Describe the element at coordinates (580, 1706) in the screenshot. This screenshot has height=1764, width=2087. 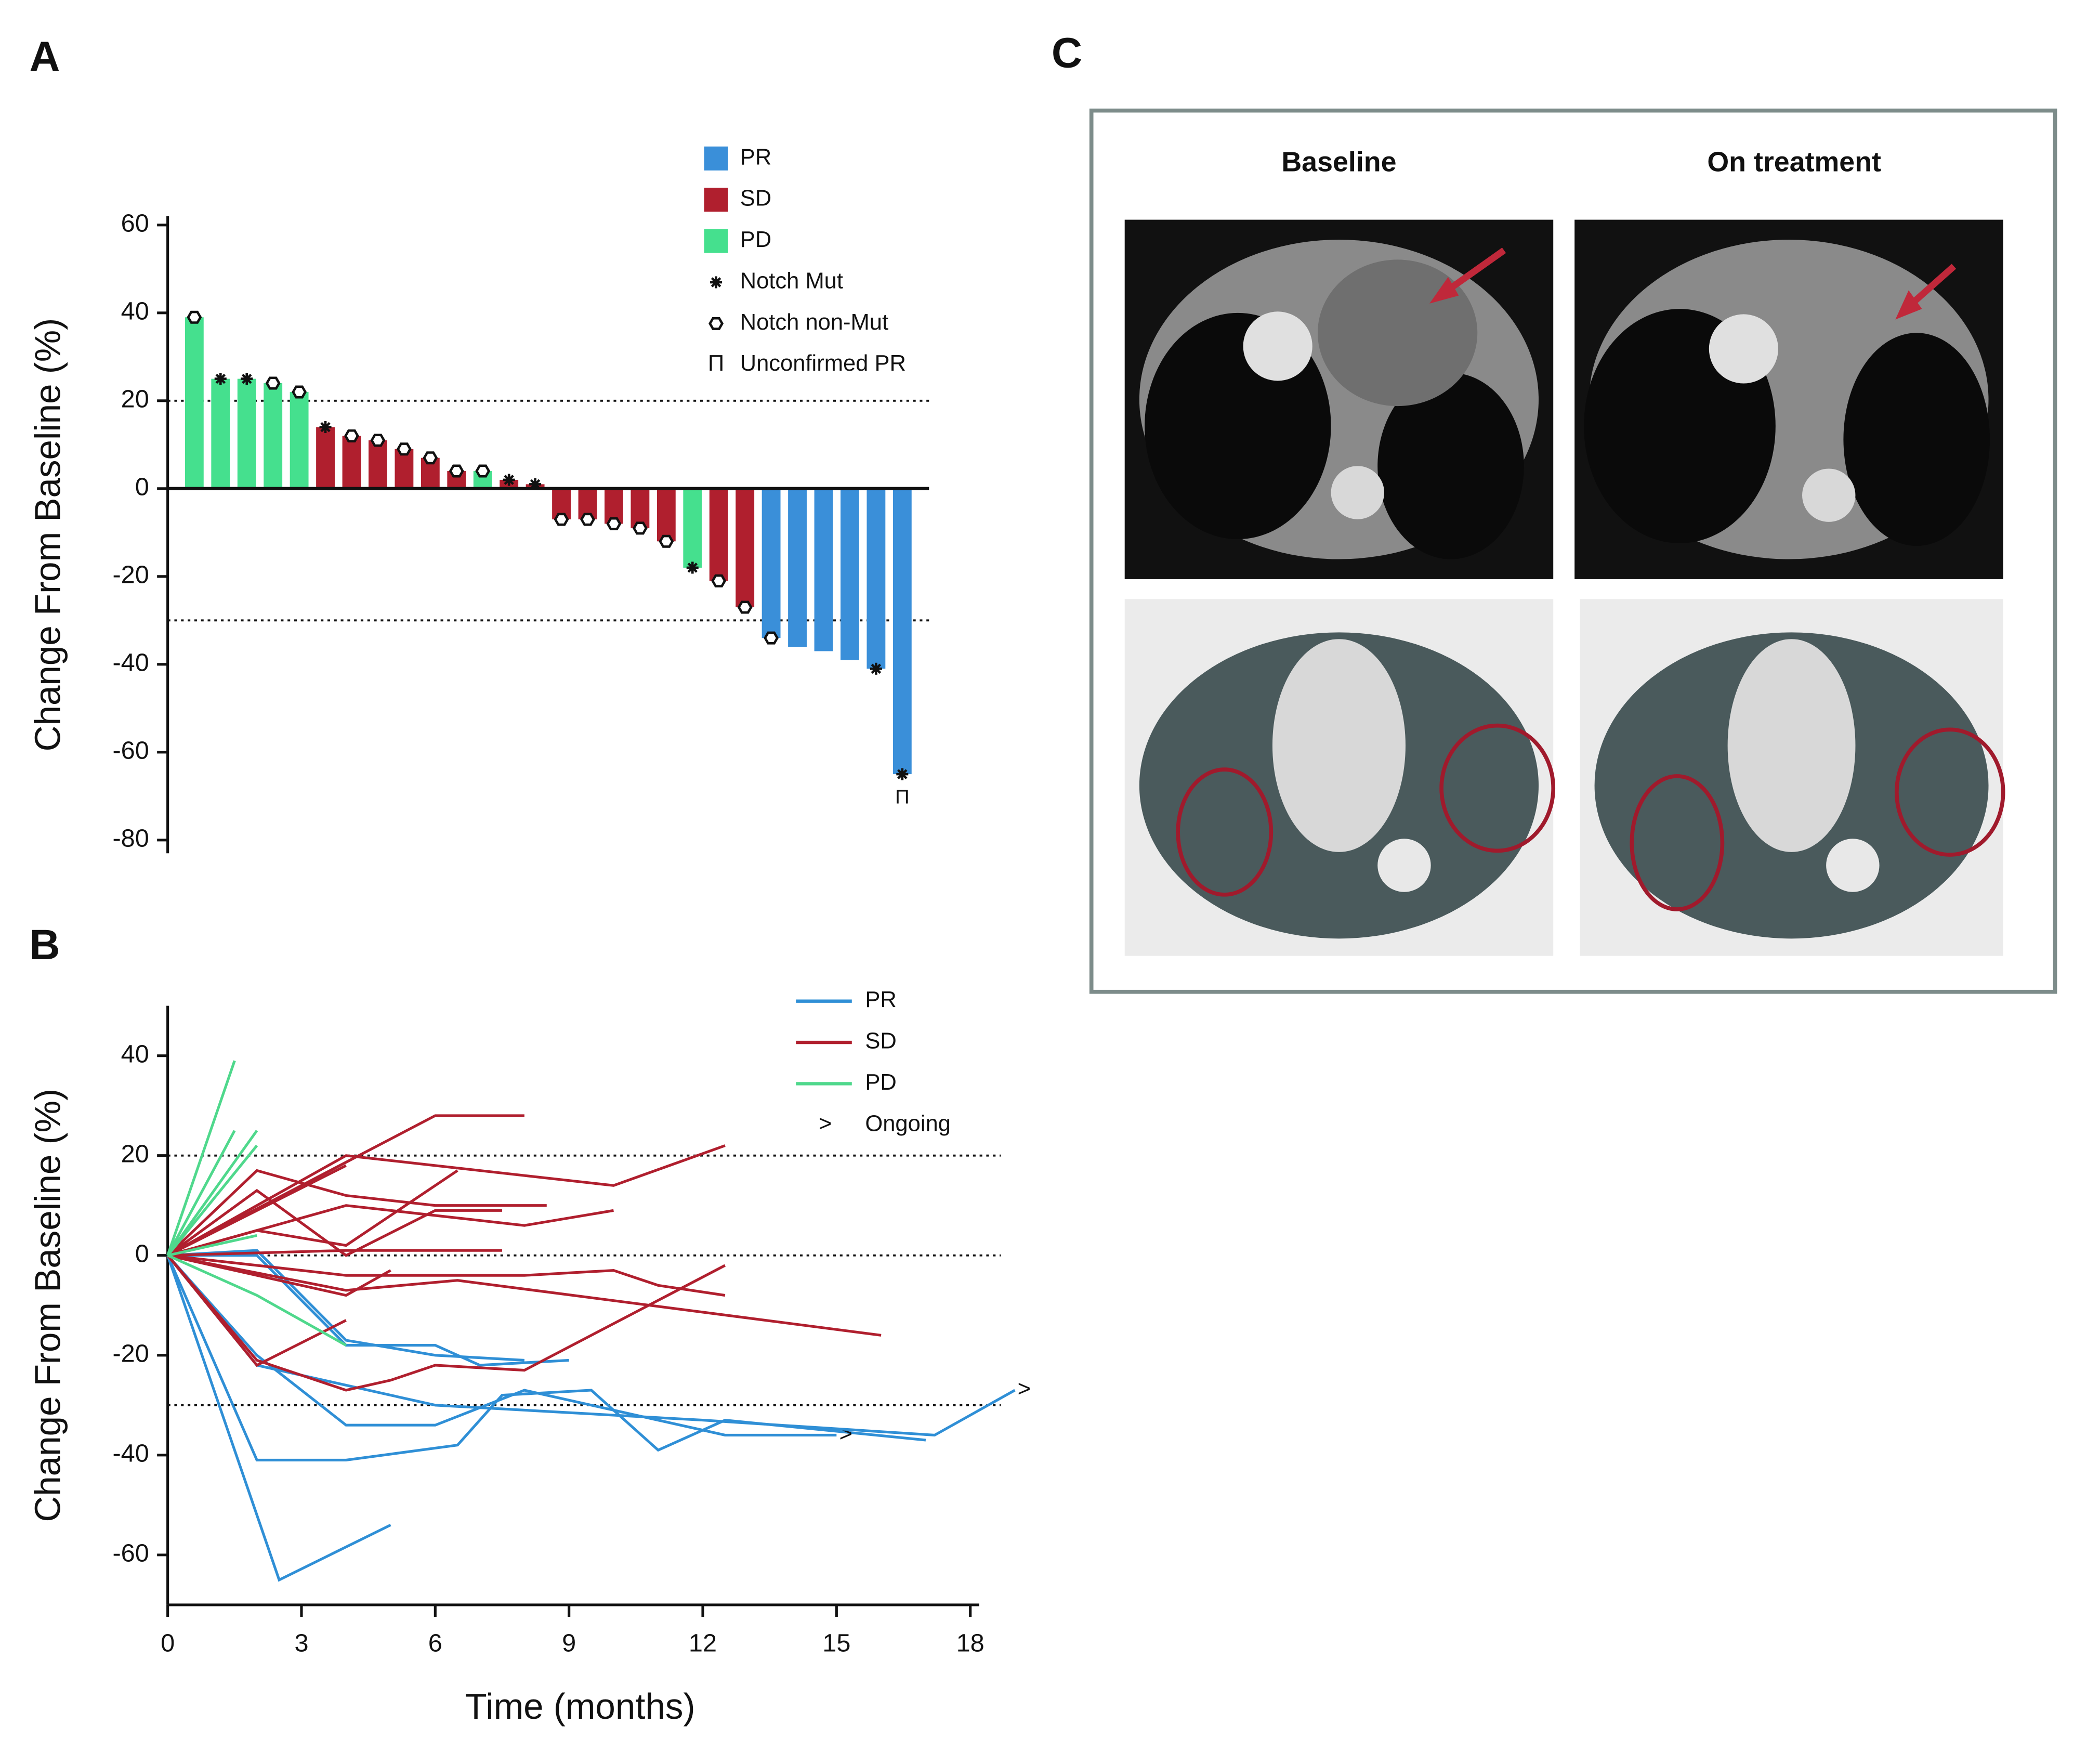
I see `x-axis-title: Time (months)` at that location.